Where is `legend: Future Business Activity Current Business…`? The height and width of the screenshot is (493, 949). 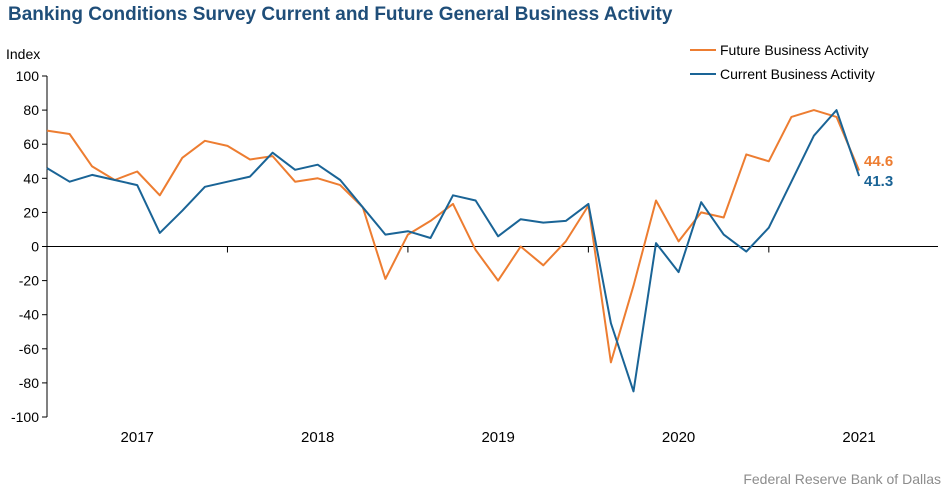
legend: Future Business Activity Current Business… is located at coordinates (782, 62).